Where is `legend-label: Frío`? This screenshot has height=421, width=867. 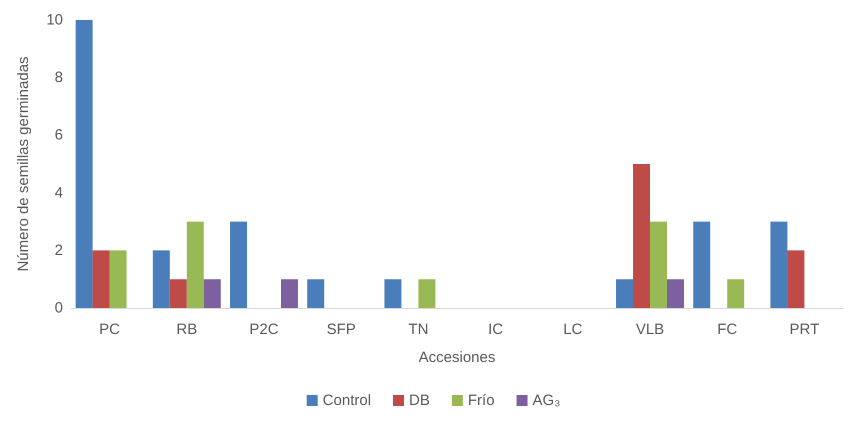 legend-label: Frío is located at coordinates (481, 400).